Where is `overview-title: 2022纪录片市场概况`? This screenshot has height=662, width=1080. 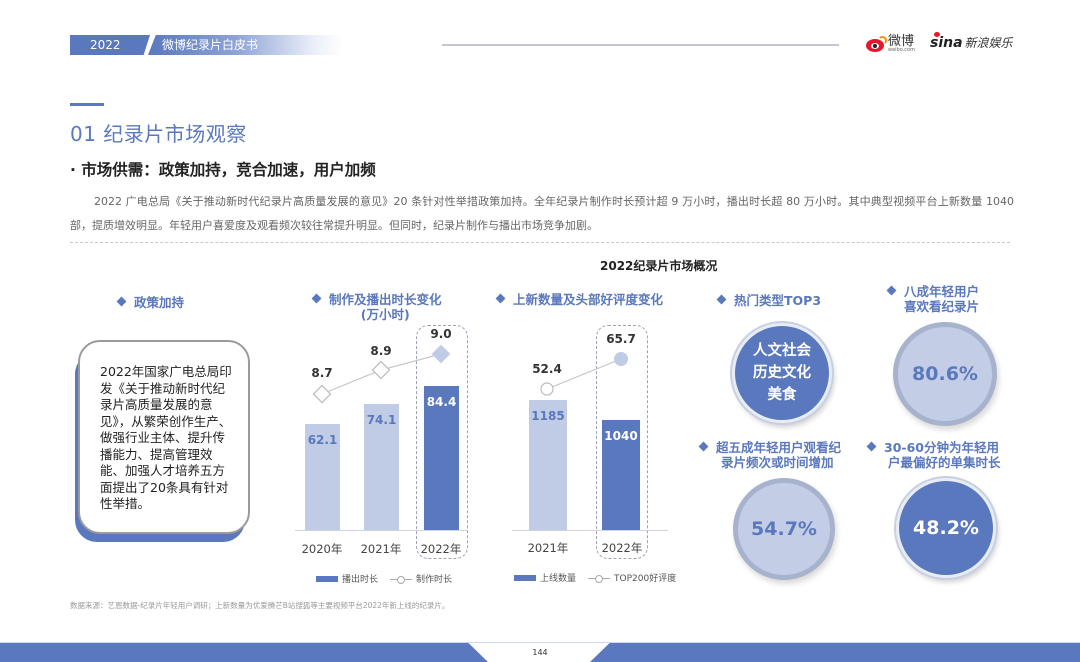 overview-title: 2022纪录片市场概况 is located at coordinates (659, 266).